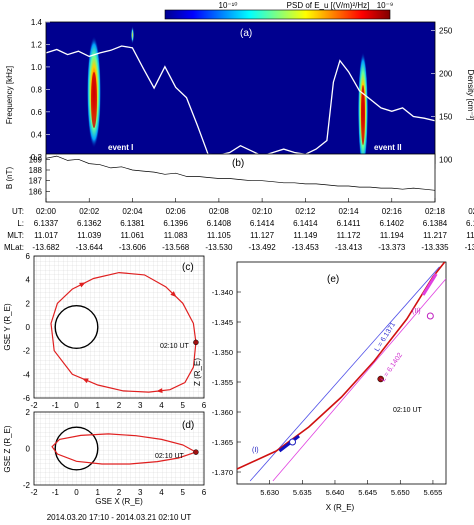 This screenshot has width=474, height=525. I want to click on density-tick-label: 150, so click(446, 116).